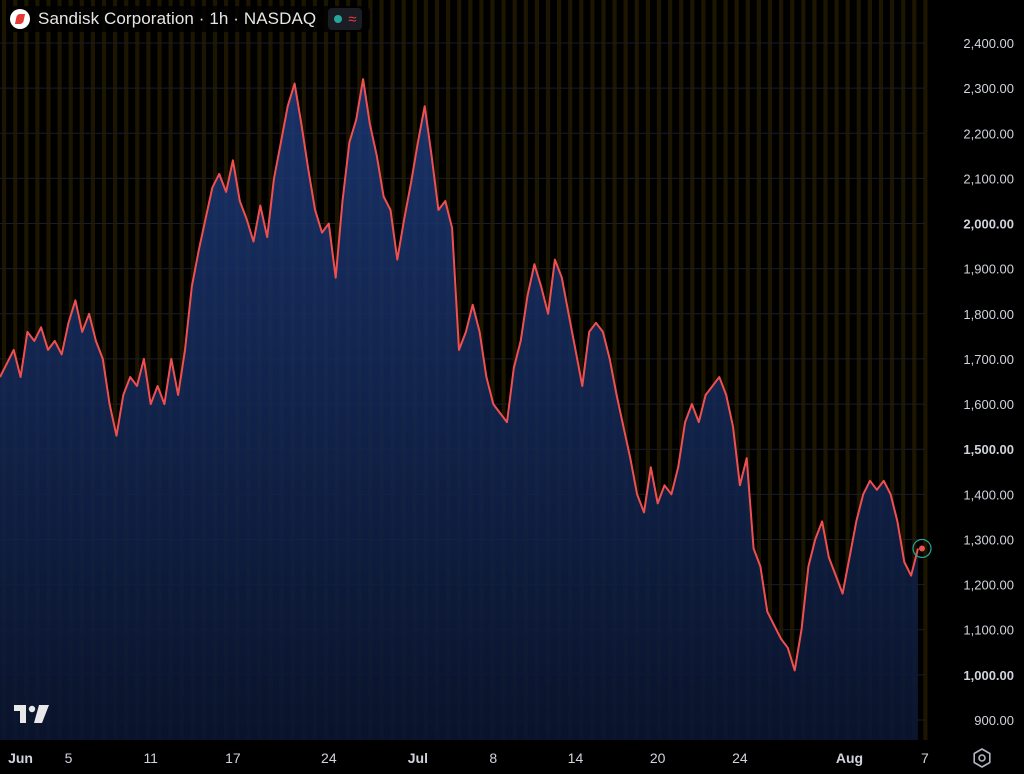  I want to click on price-tick-label: 2,200.00, so click(988, 133).